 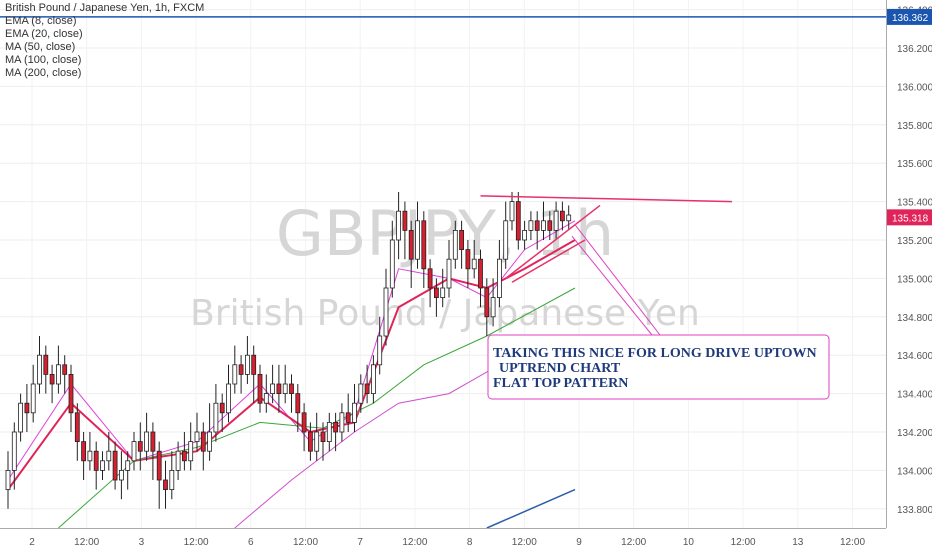 I want to click on flat-top-line, so click(x=606, y=199).